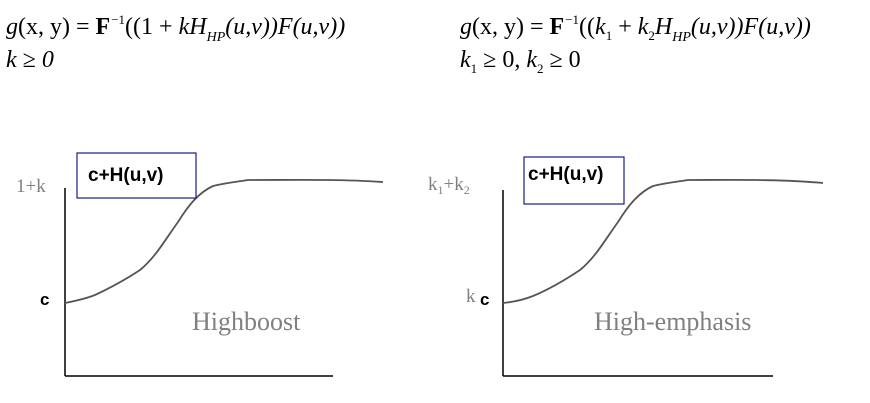 This screenshot has height=403, width=870. Describe the element at coordinates (449, 185) in the screenshot. I see `high-emphasis-y-top-label: k1+k2` at that location.